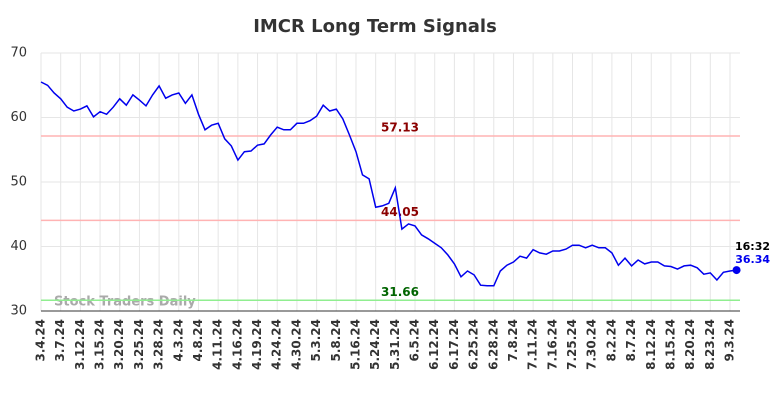 The image size is (784, 398). What do you see at coordinates (572, 344) in the screenshot?
I see `x-tick-label: 7.25.24` at bounding box center [572, 344].